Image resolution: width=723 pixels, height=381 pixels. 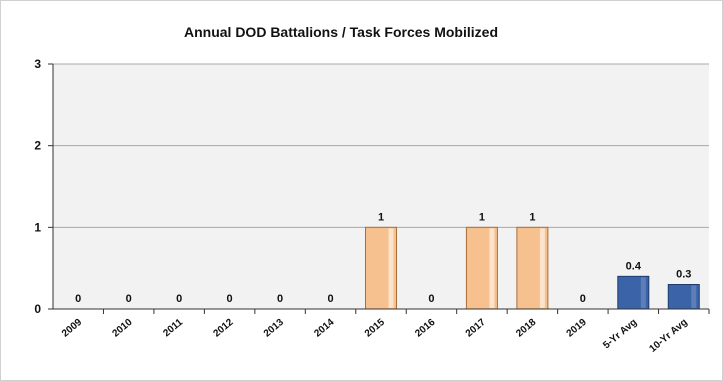 I want to click on x-tick-label: 2015, so click(x=375, y=328).